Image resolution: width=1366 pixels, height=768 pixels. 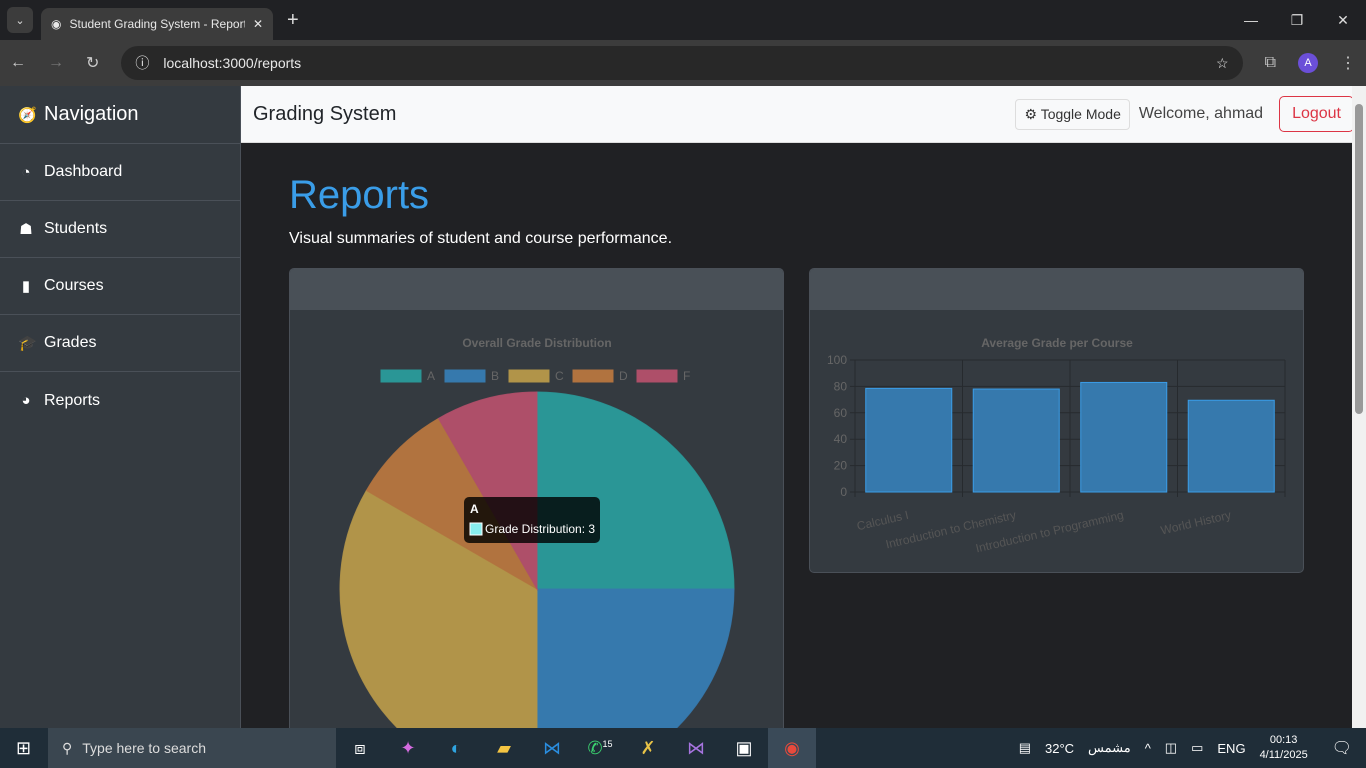 I want to click on chart-title: Average Grade per Course, so click(x=1057, y=343).